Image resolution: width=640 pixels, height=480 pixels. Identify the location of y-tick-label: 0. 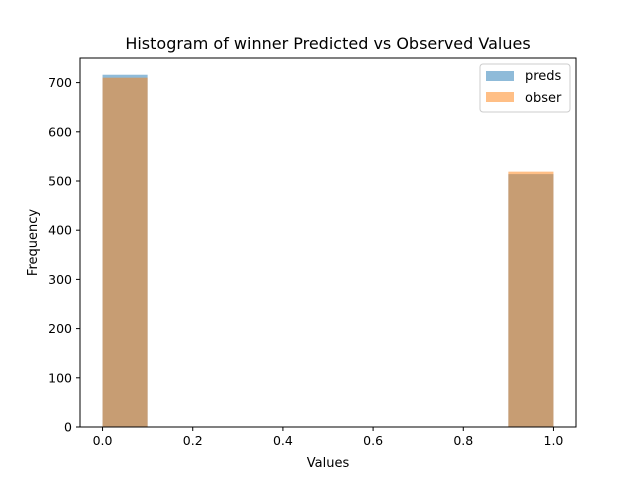
(68, 427).